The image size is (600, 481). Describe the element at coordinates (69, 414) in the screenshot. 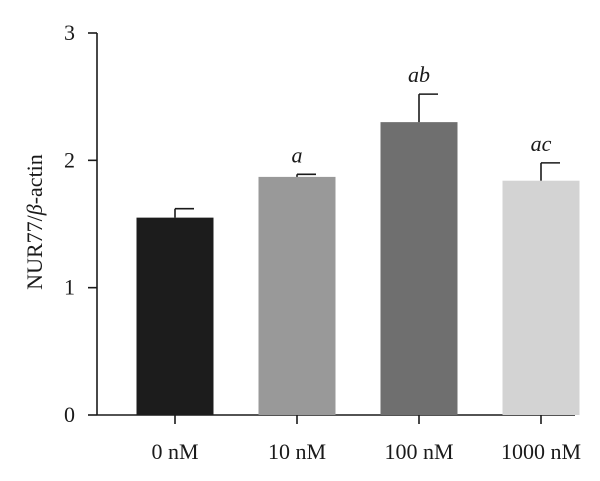

I see `y-tick-label: 0` at that location.